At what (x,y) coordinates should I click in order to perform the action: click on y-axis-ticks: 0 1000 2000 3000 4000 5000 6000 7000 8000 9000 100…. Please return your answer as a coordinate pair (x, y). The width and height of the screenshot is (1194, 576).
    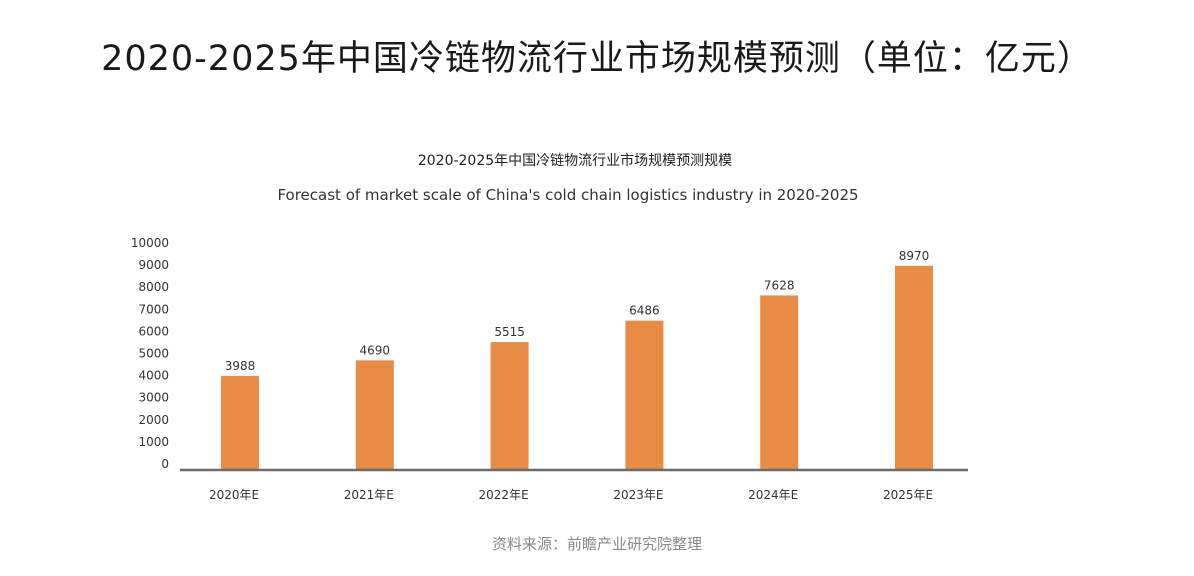
    Looking at the image, I should click on (150, 353).